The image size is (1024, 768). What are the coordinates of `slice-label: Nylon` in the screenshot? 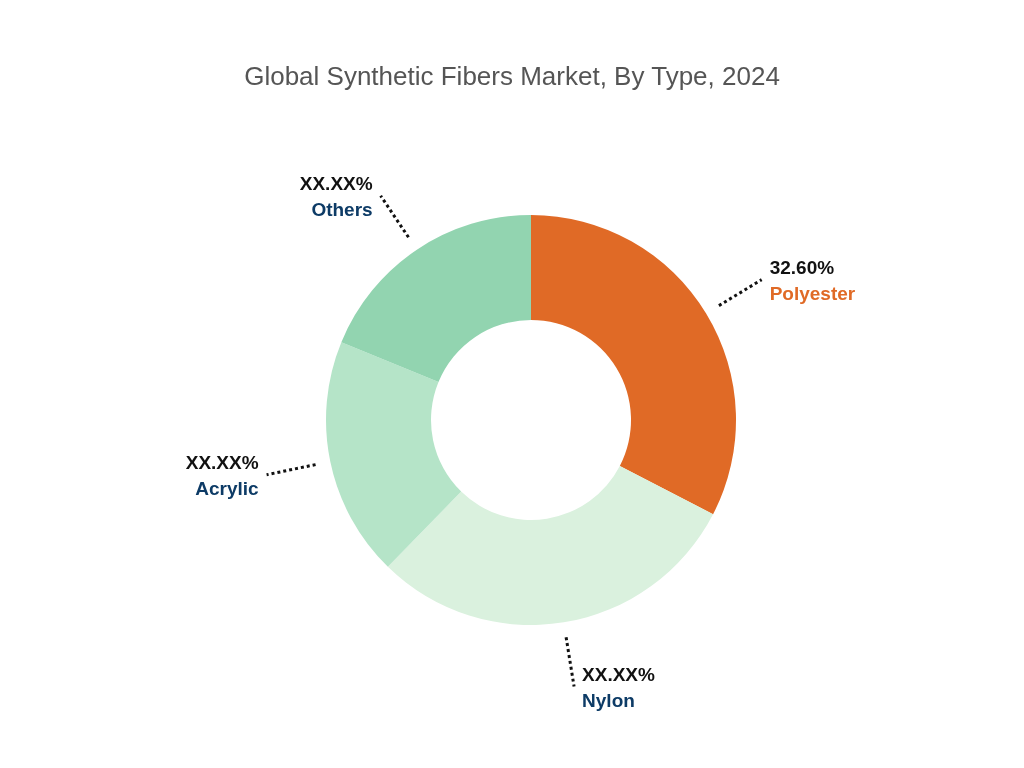 It's located at (608, 700).